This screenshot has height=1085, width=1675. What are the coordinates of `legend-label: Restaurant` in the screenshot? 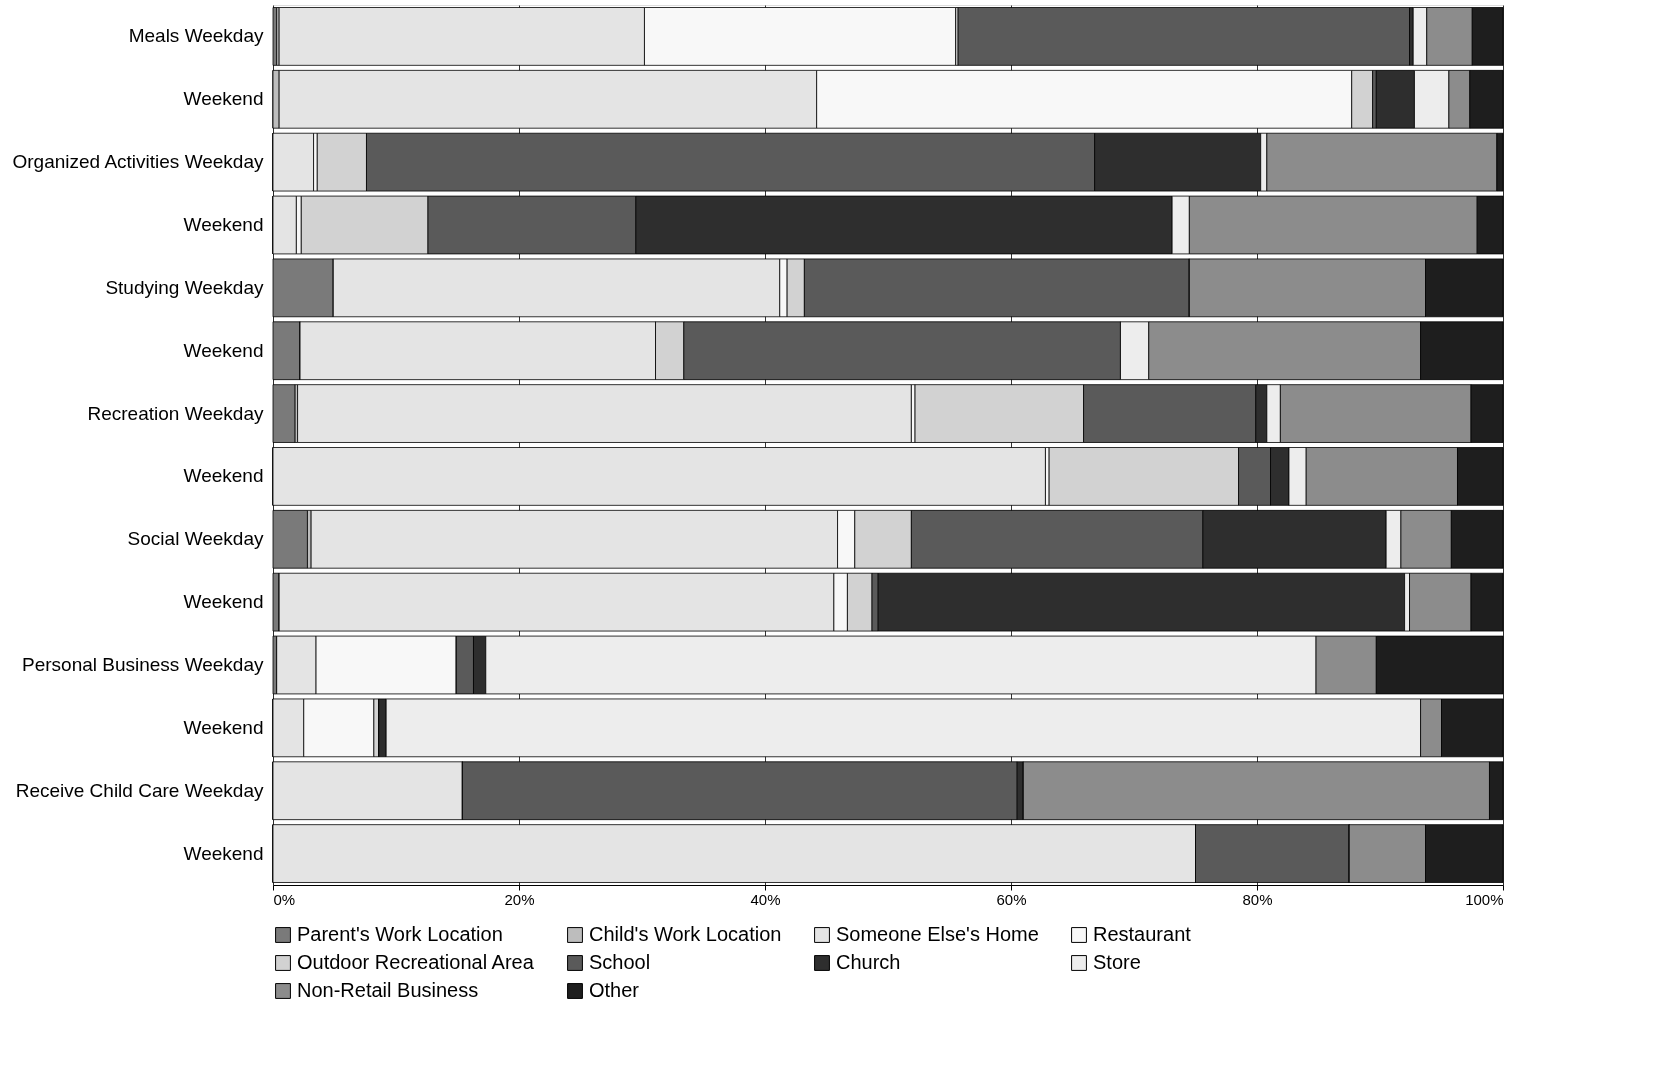 It's located at (1142, 934).